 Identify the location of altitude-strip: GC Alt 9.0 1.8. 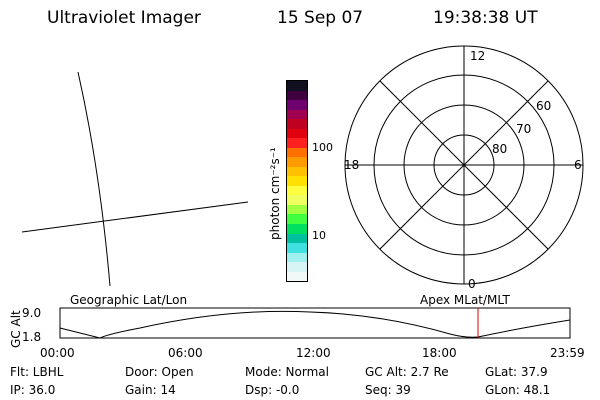
(290, 327).